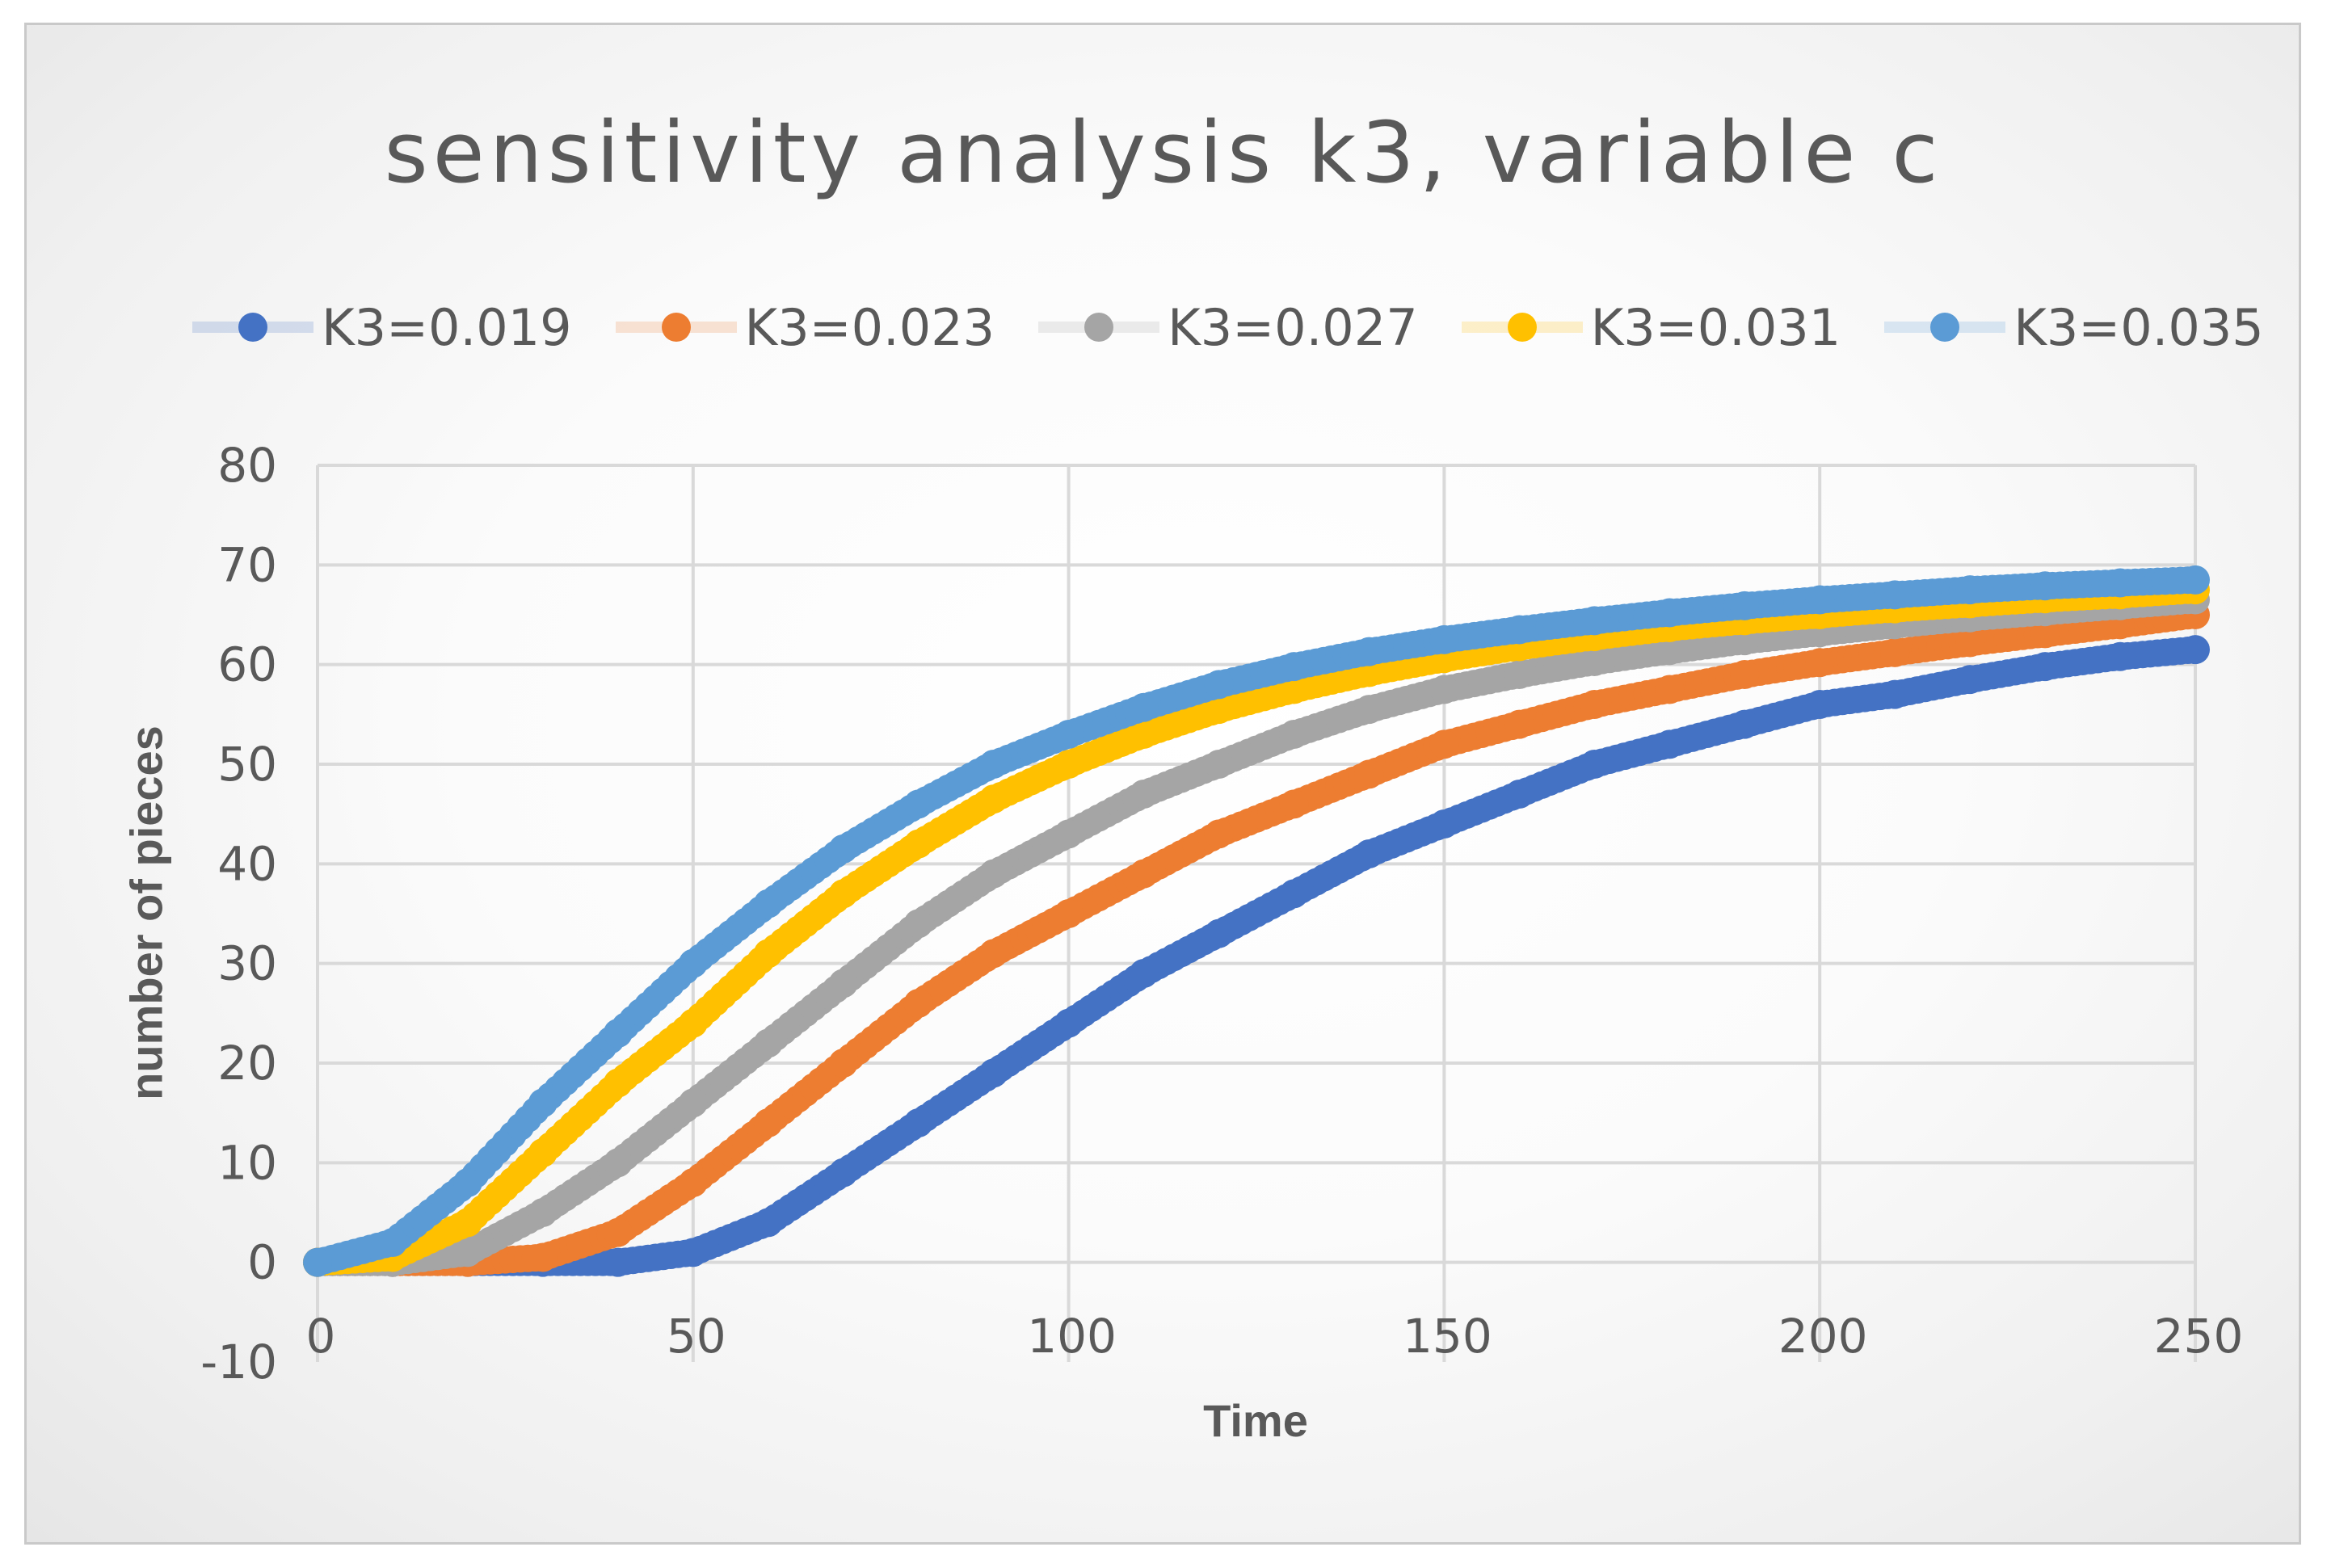 This screenshot has height=1568, width=2327. Describe the element at coordinates (247, 864) in the screenshot. I see `y-tick-label: 40` at that location.